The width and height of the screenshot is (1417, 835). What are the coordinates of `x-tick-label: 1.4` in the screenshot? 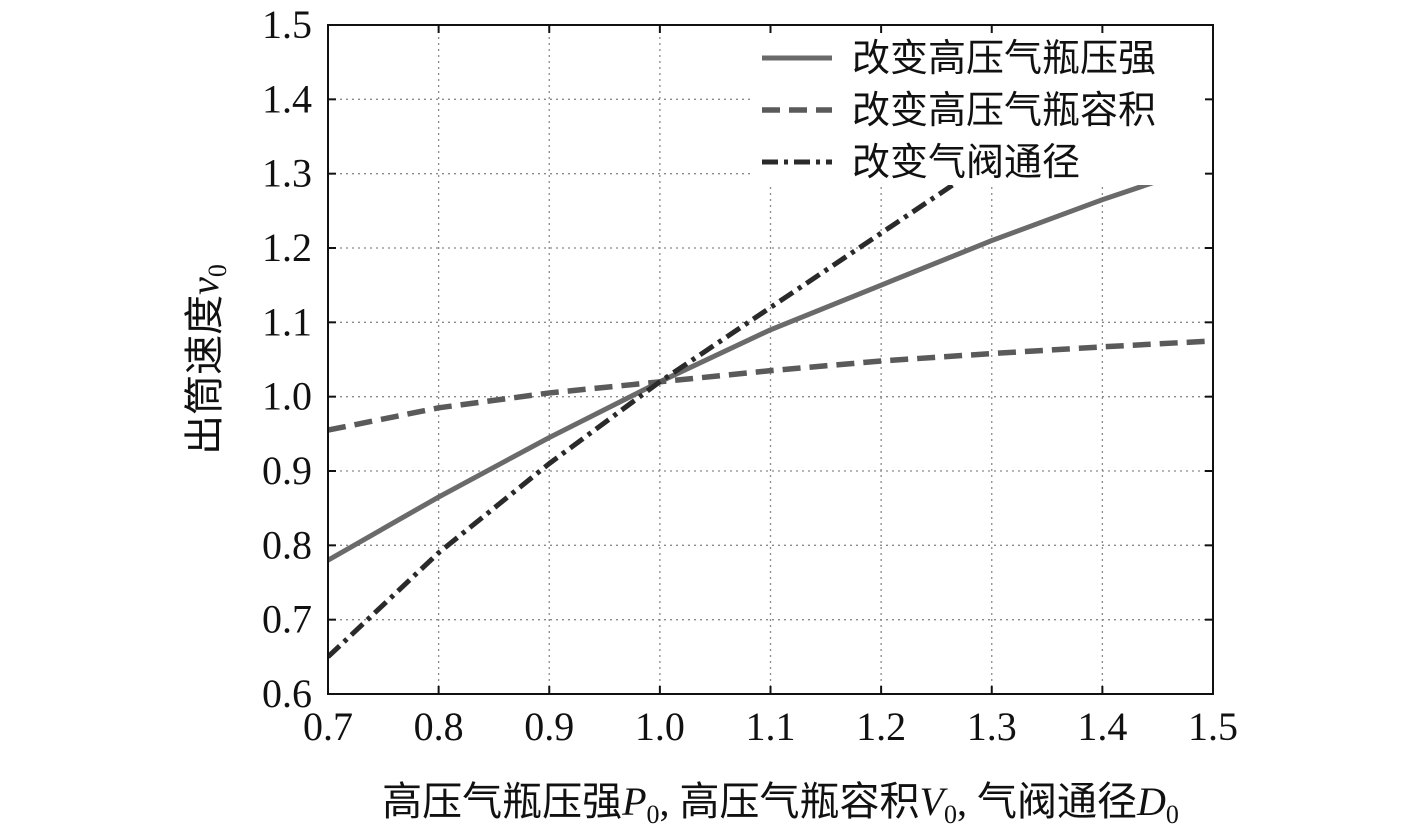 It's located at (1102, 726).